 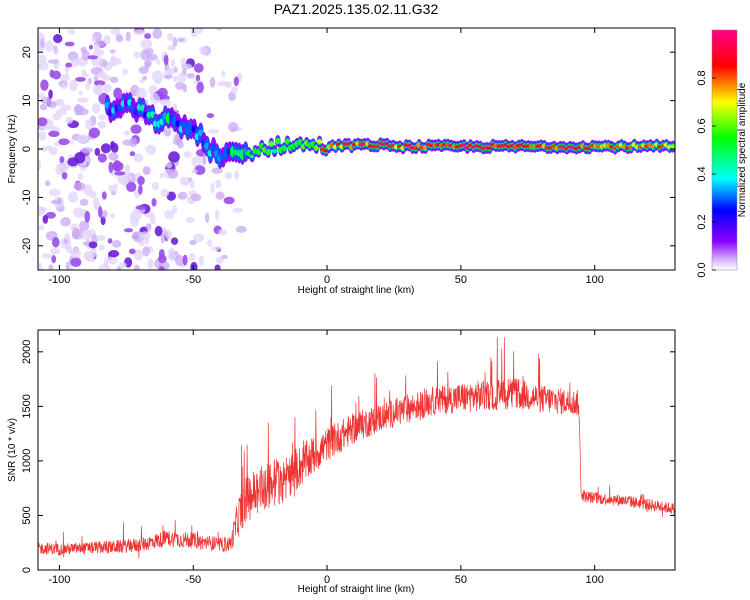 I want to click on snr-x-tick-label: 0, so click(x=327, y=580).